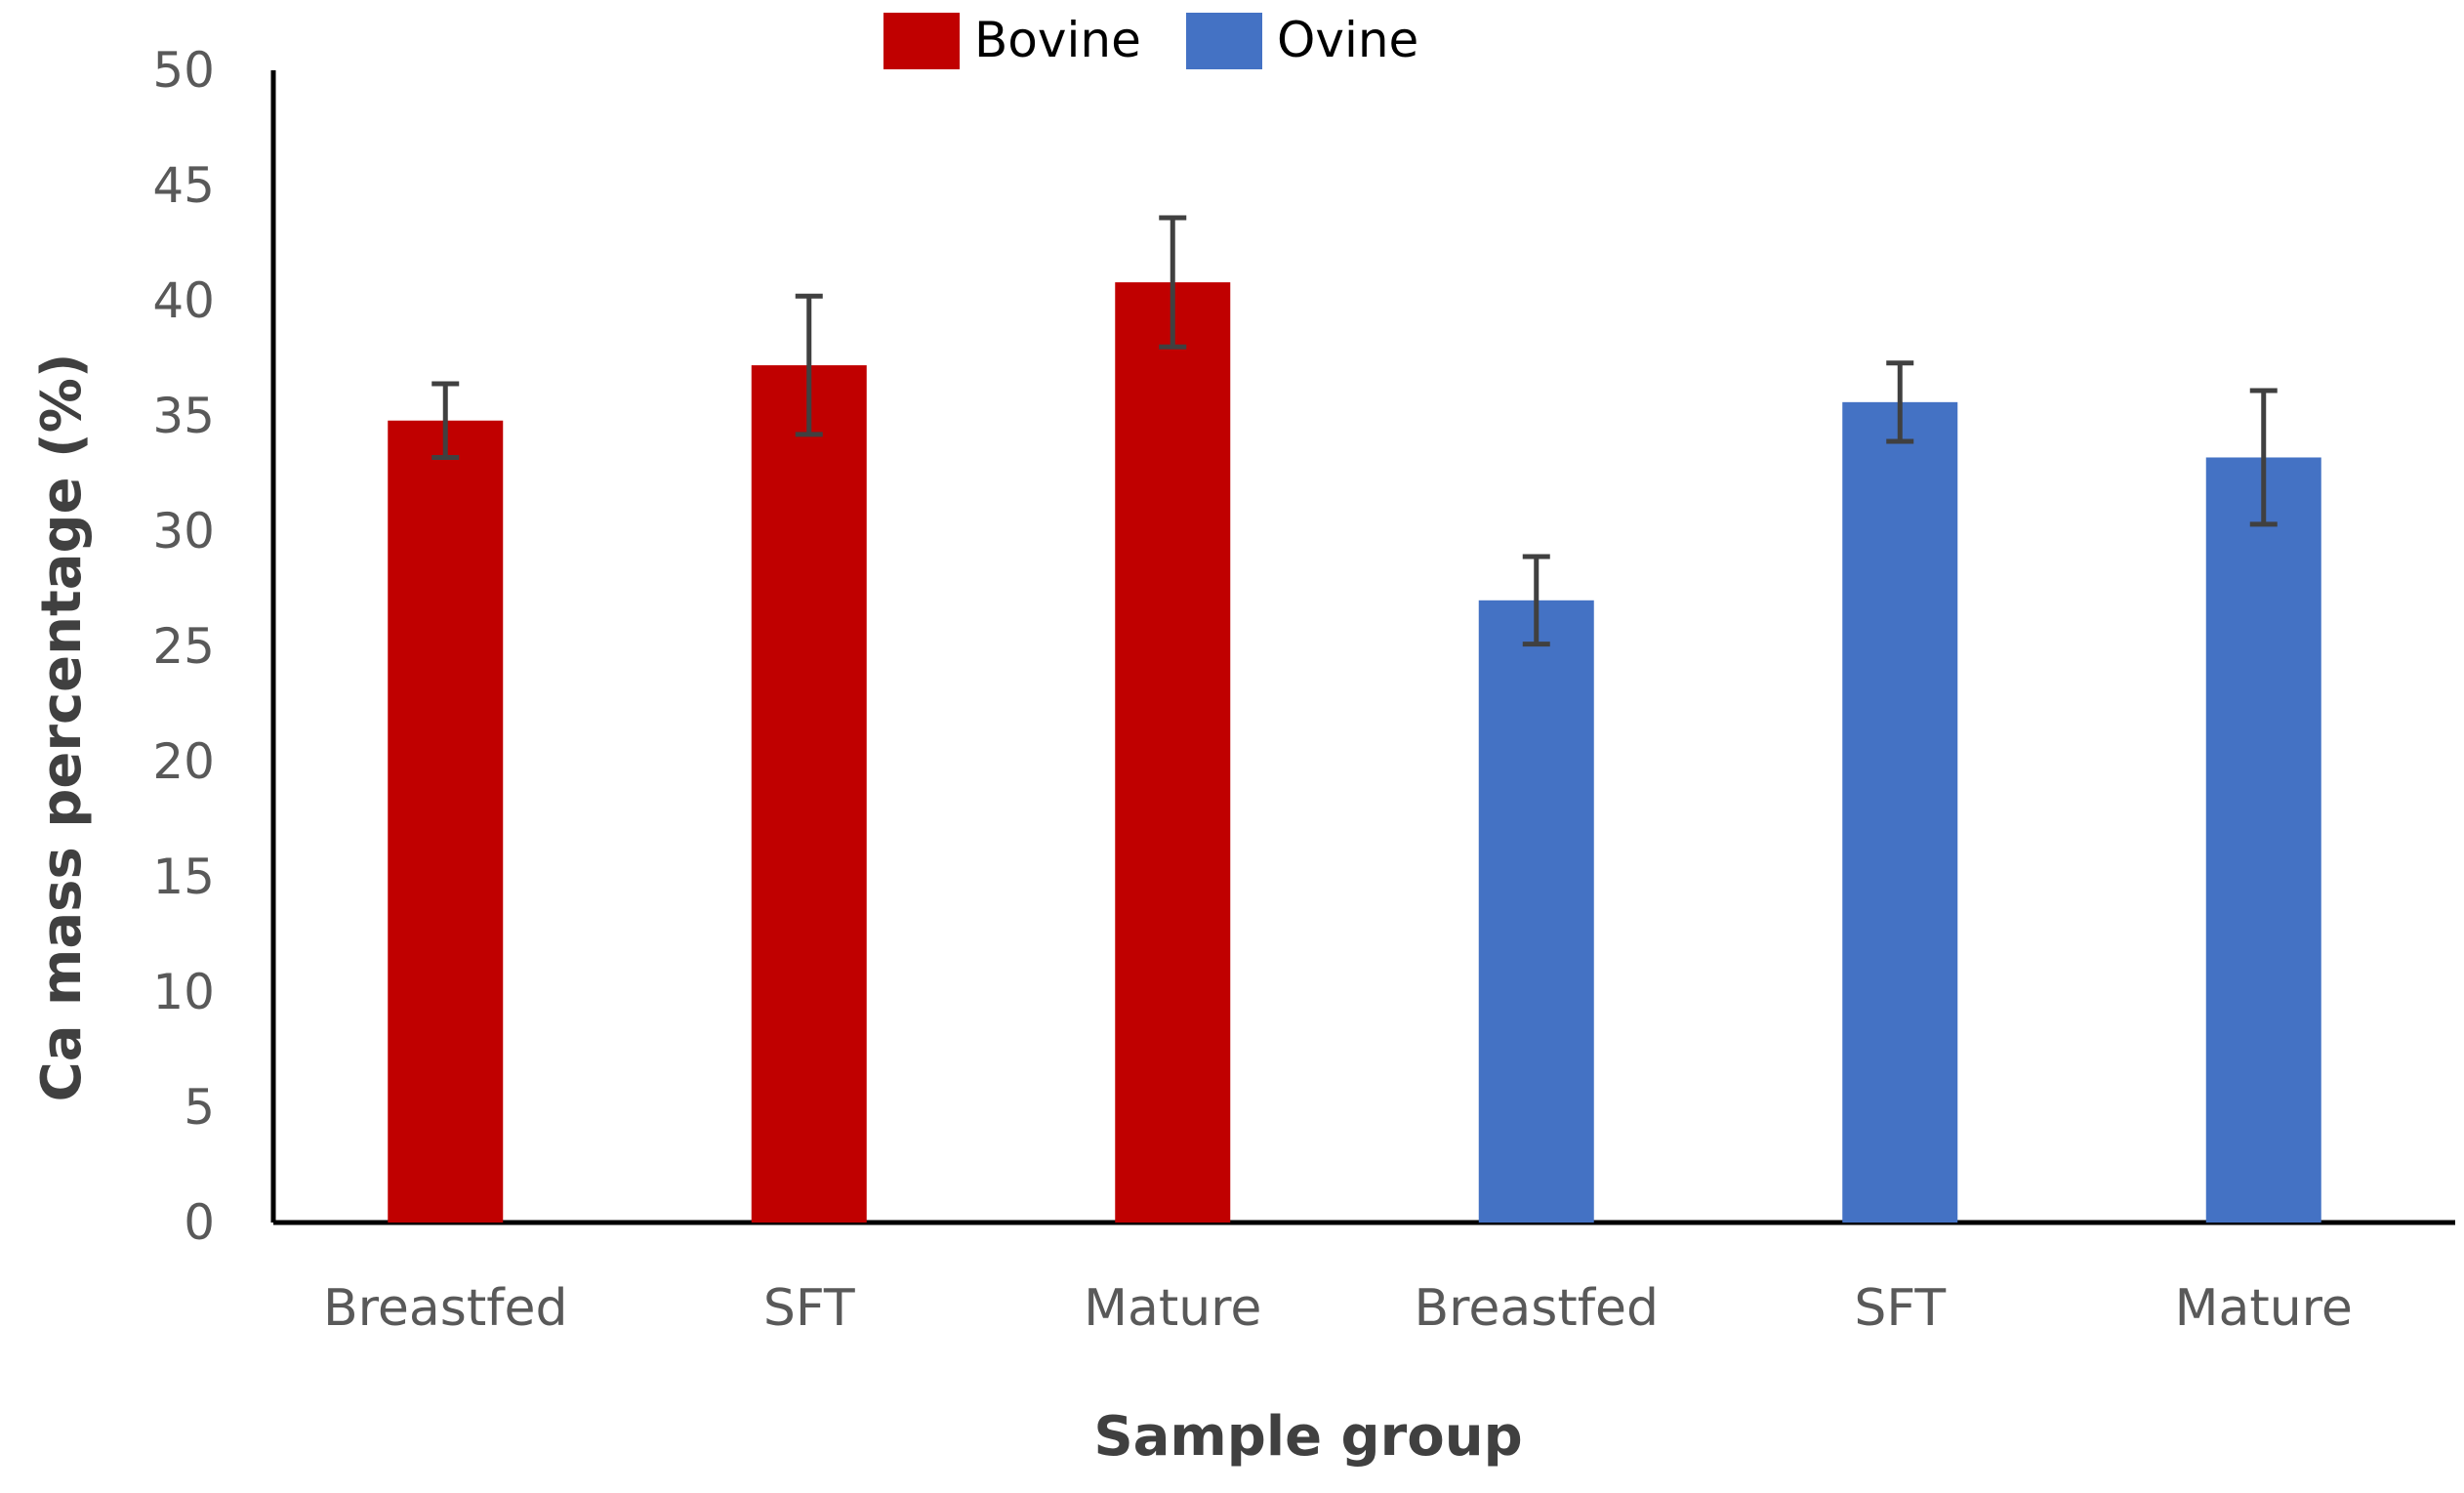 The width and height of the screenshot is (2464, 1493). What do you see at coordinates (921, 41) in the screenshot?
I see `legend-swatch-bovine` at bounding box center [921, 41].